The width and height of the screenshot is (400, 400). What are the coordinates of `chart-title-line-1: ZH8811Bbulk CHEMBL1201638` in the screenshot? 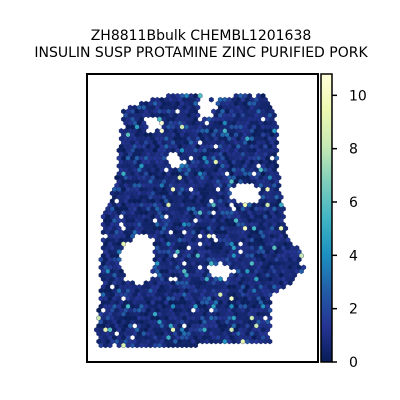 It's located at (201, 36).